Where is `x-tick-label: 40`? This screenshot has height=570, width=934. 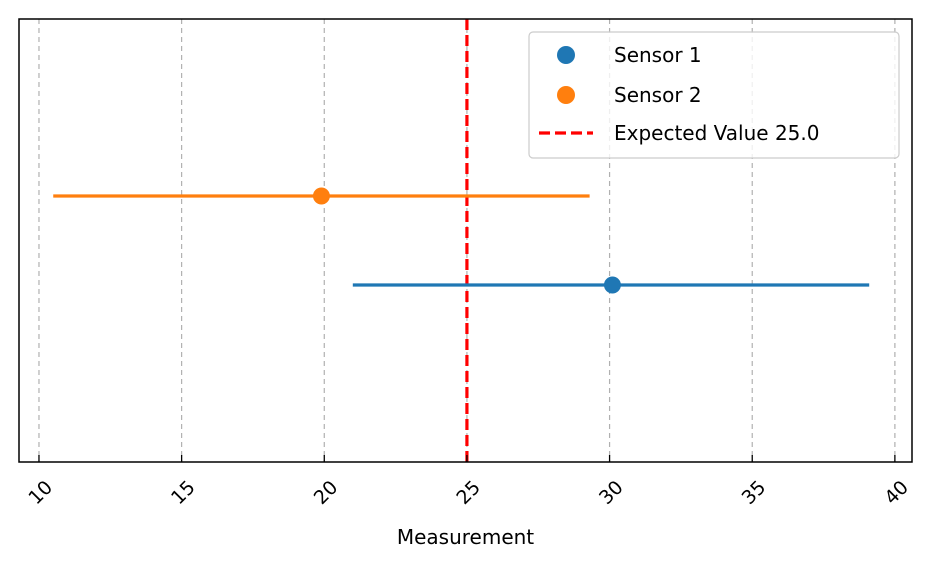
x-tick-label: 40 is located at coordinates (896, 492).